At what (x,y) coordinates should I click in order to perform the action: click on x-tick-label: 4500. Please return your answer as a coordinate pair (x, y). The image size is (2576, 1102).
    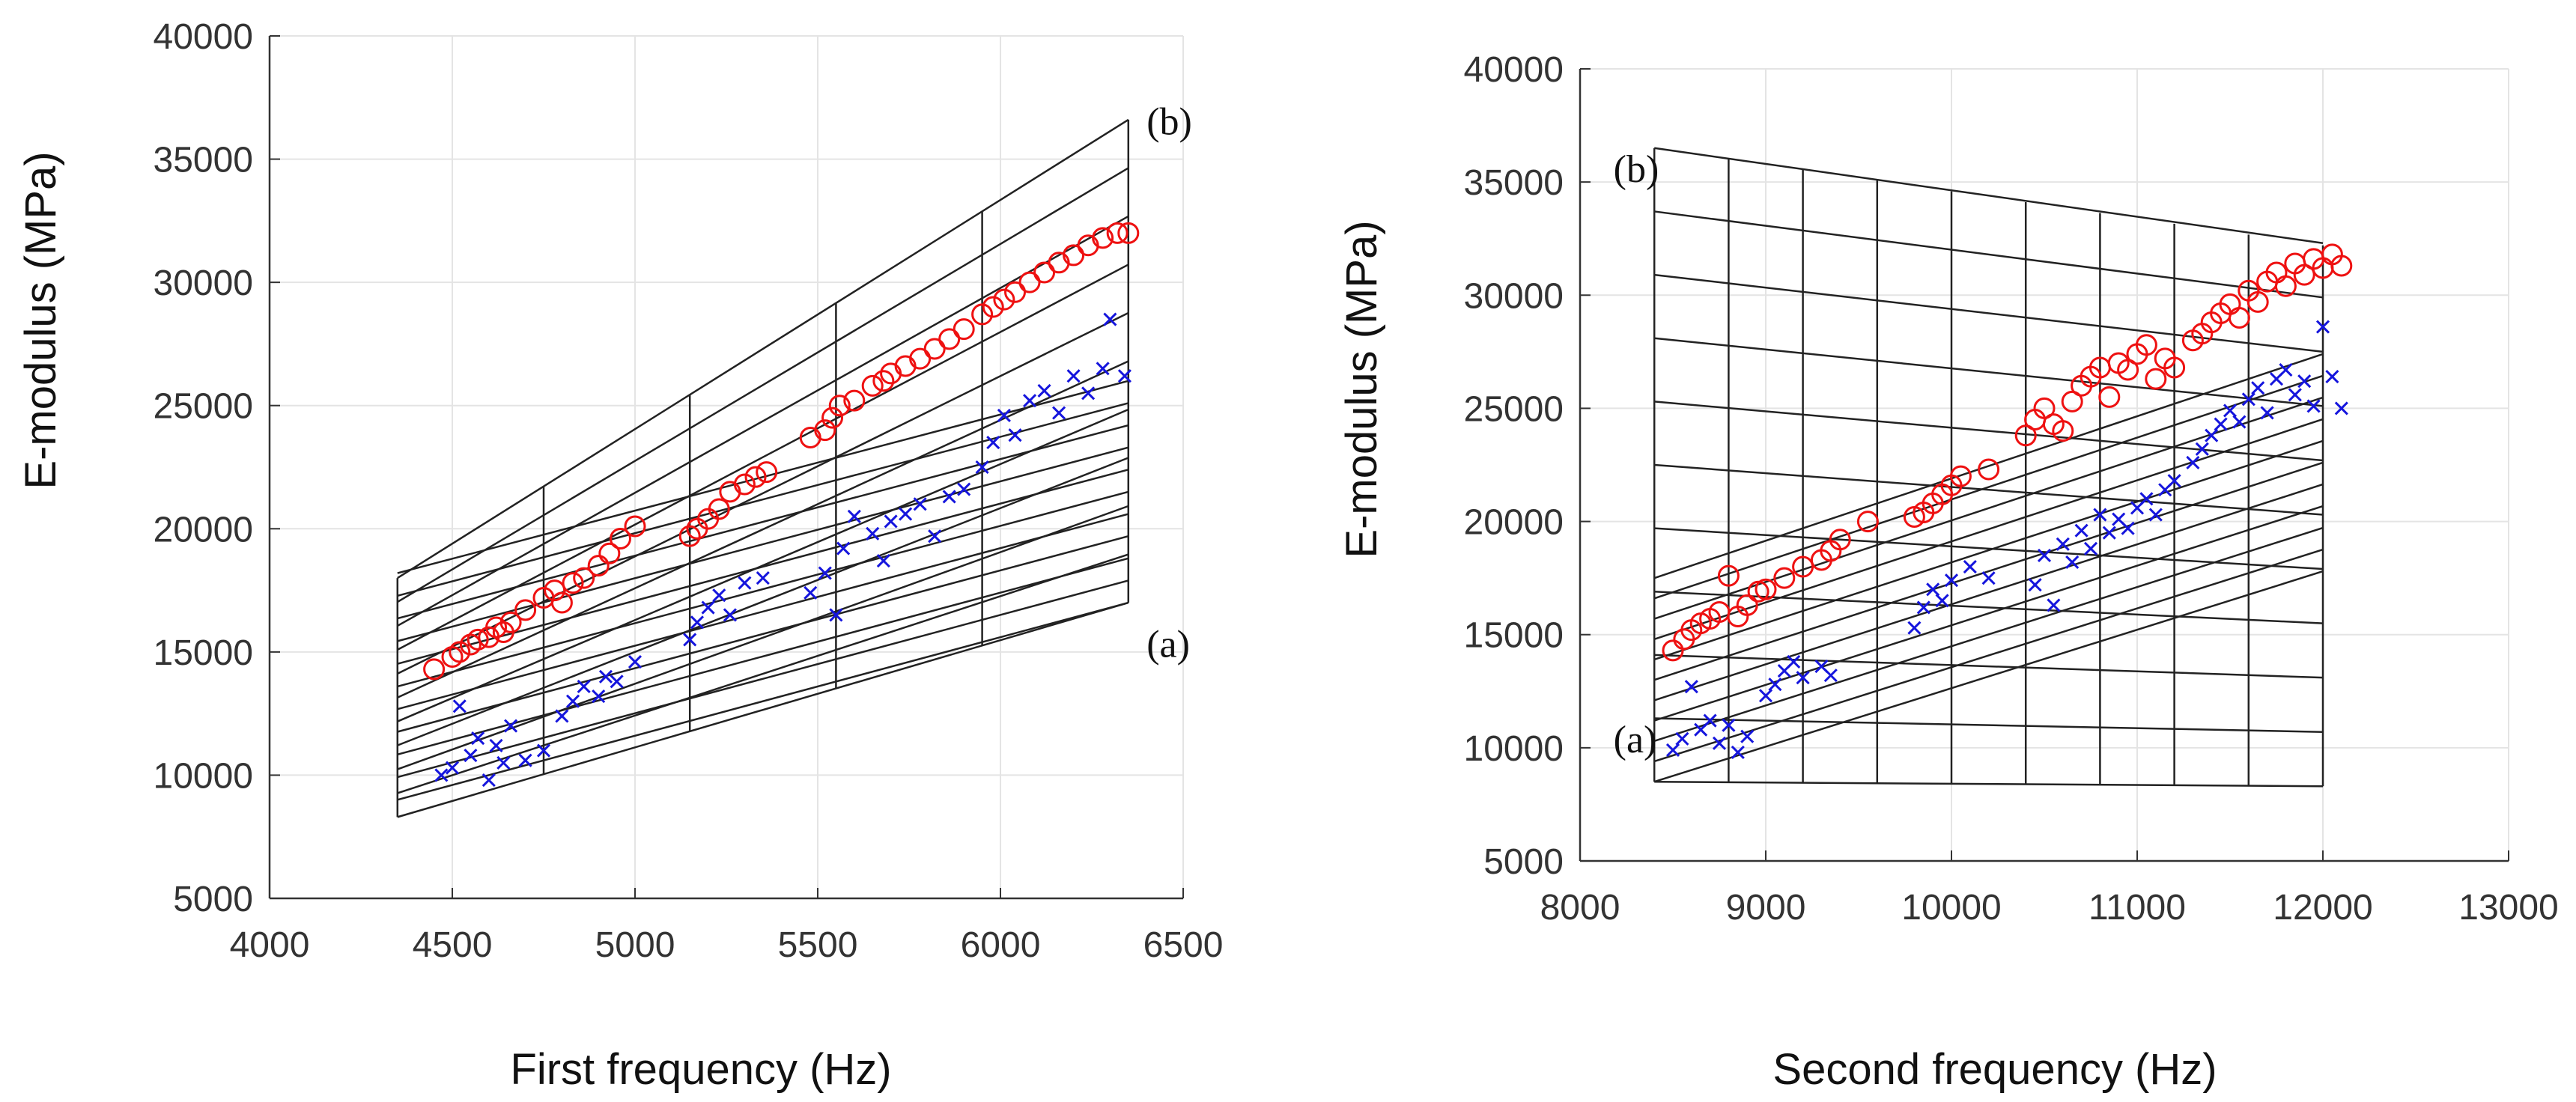
    Looking at the image, I should click on (453, 945).